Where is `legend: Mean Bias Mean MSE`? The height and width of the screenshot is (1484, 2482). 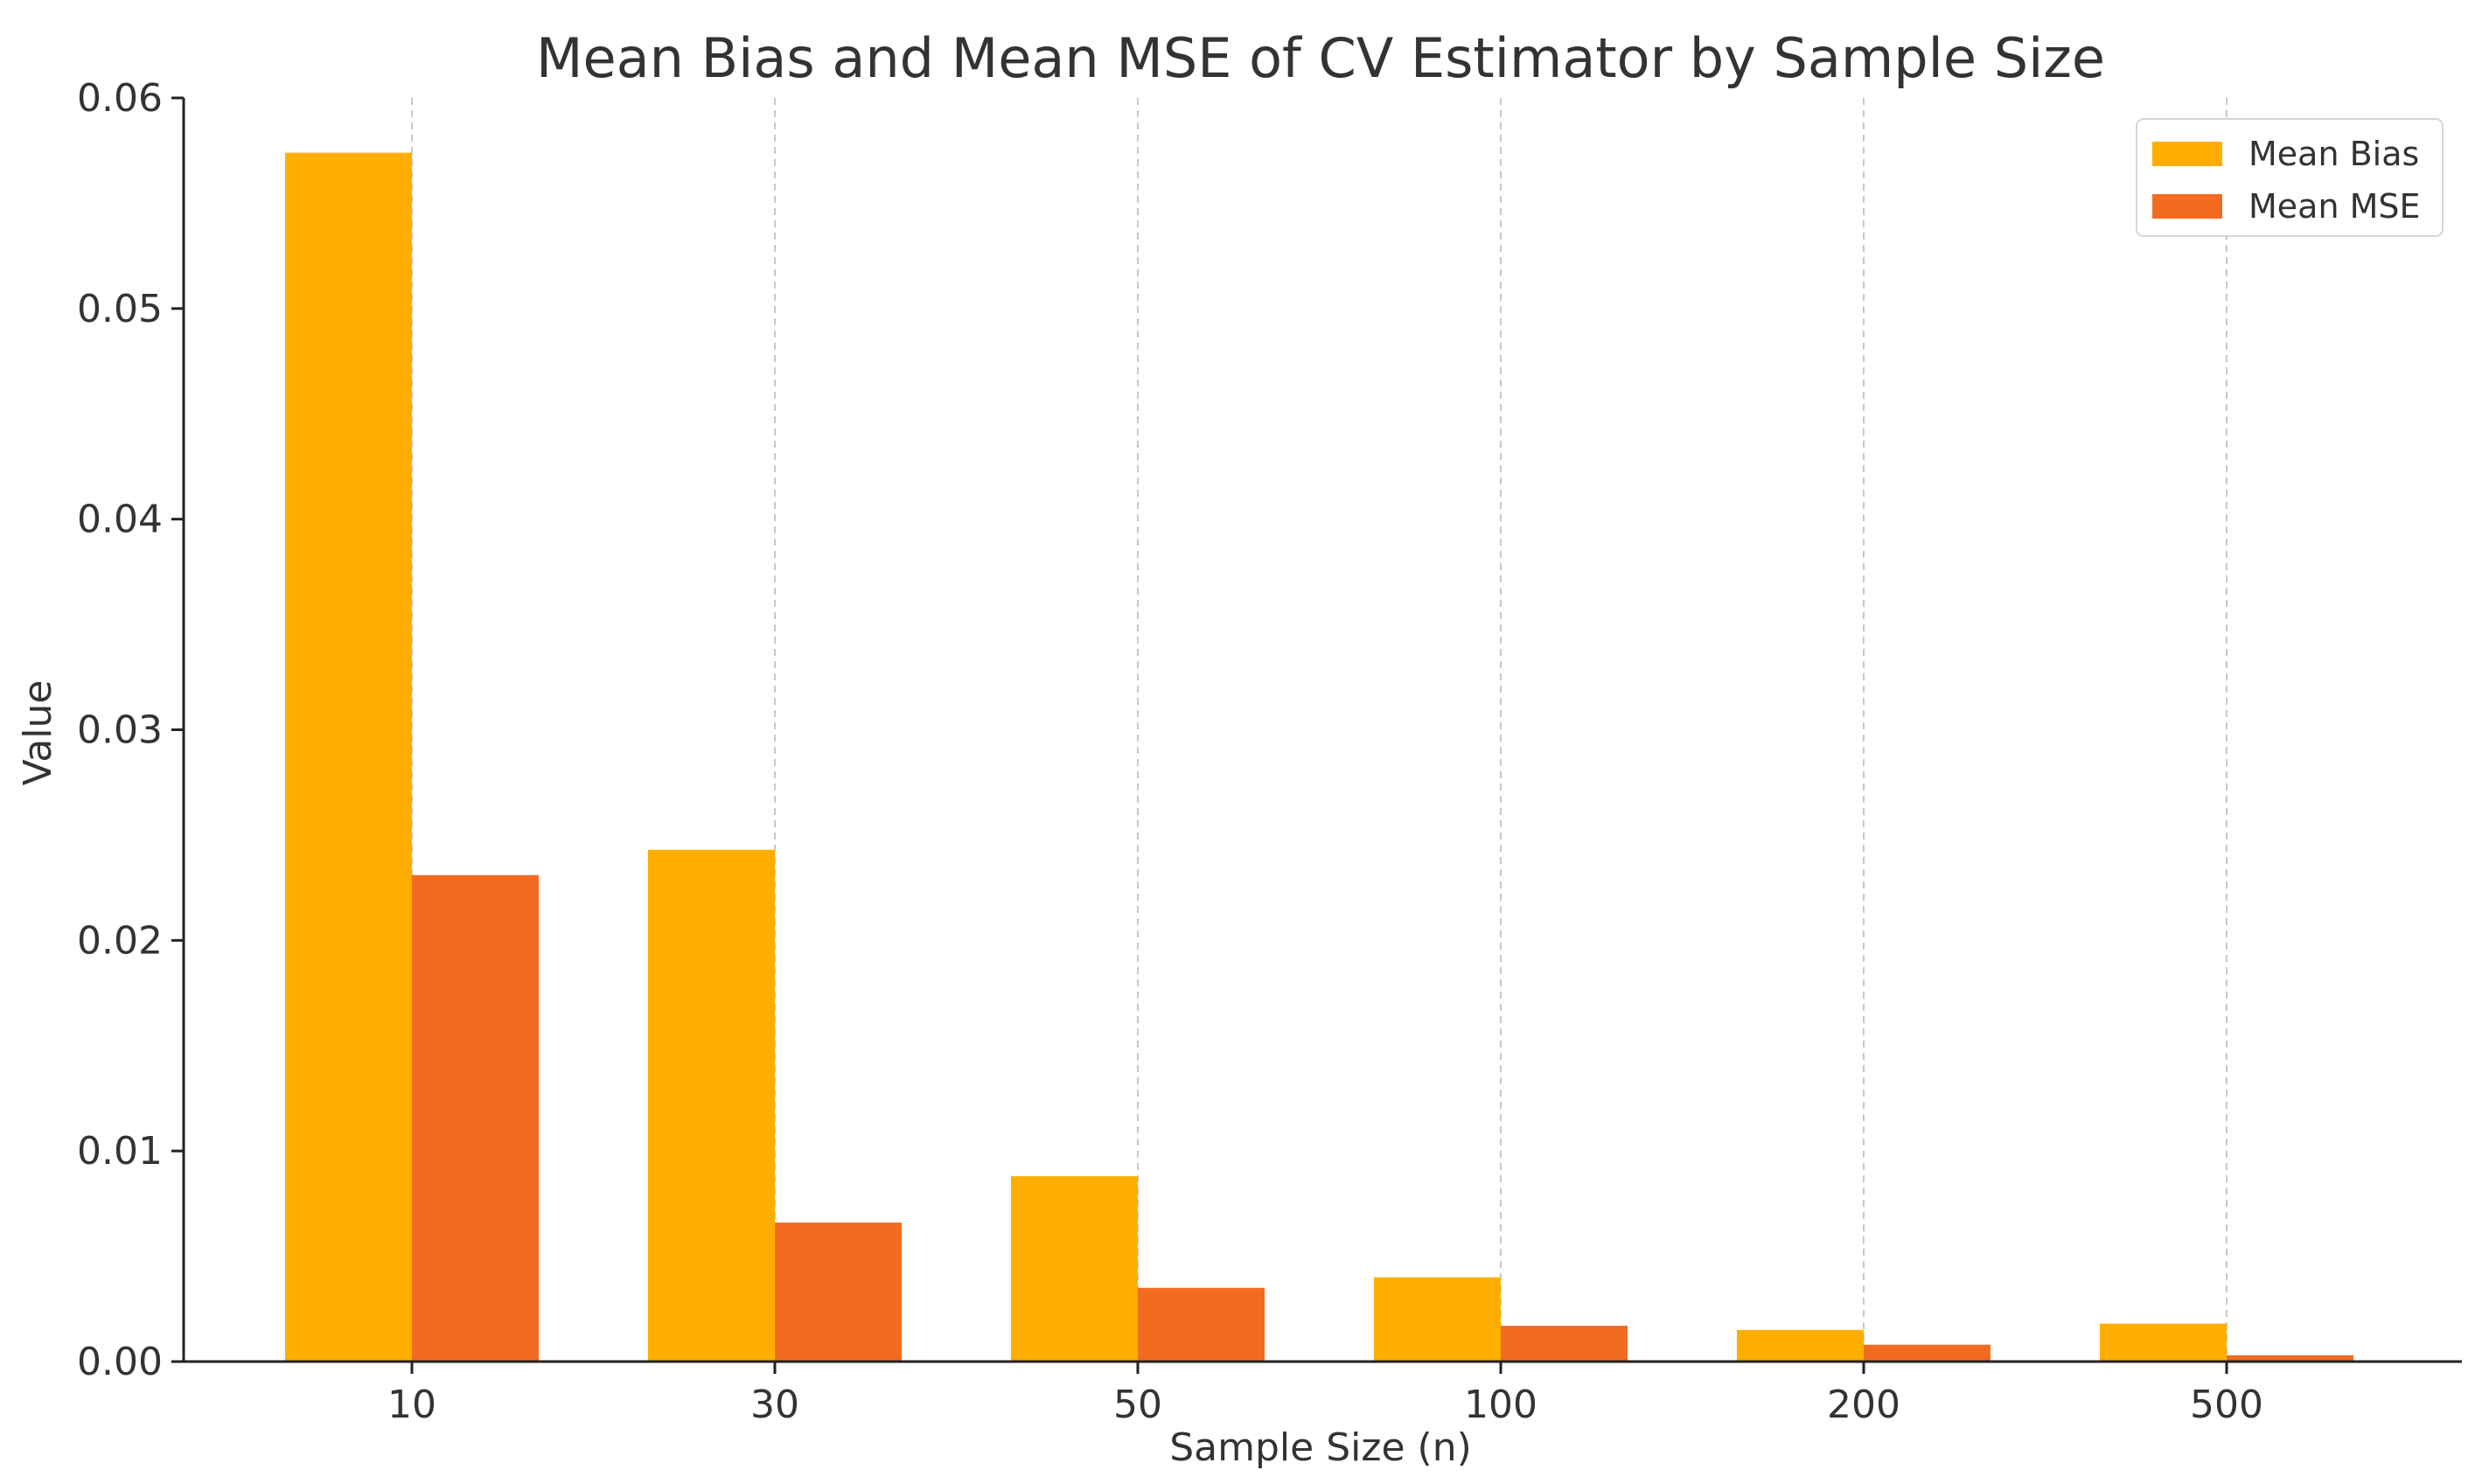 legend: Mean Bias Mean MSE is located at coordinates (2290, 177).